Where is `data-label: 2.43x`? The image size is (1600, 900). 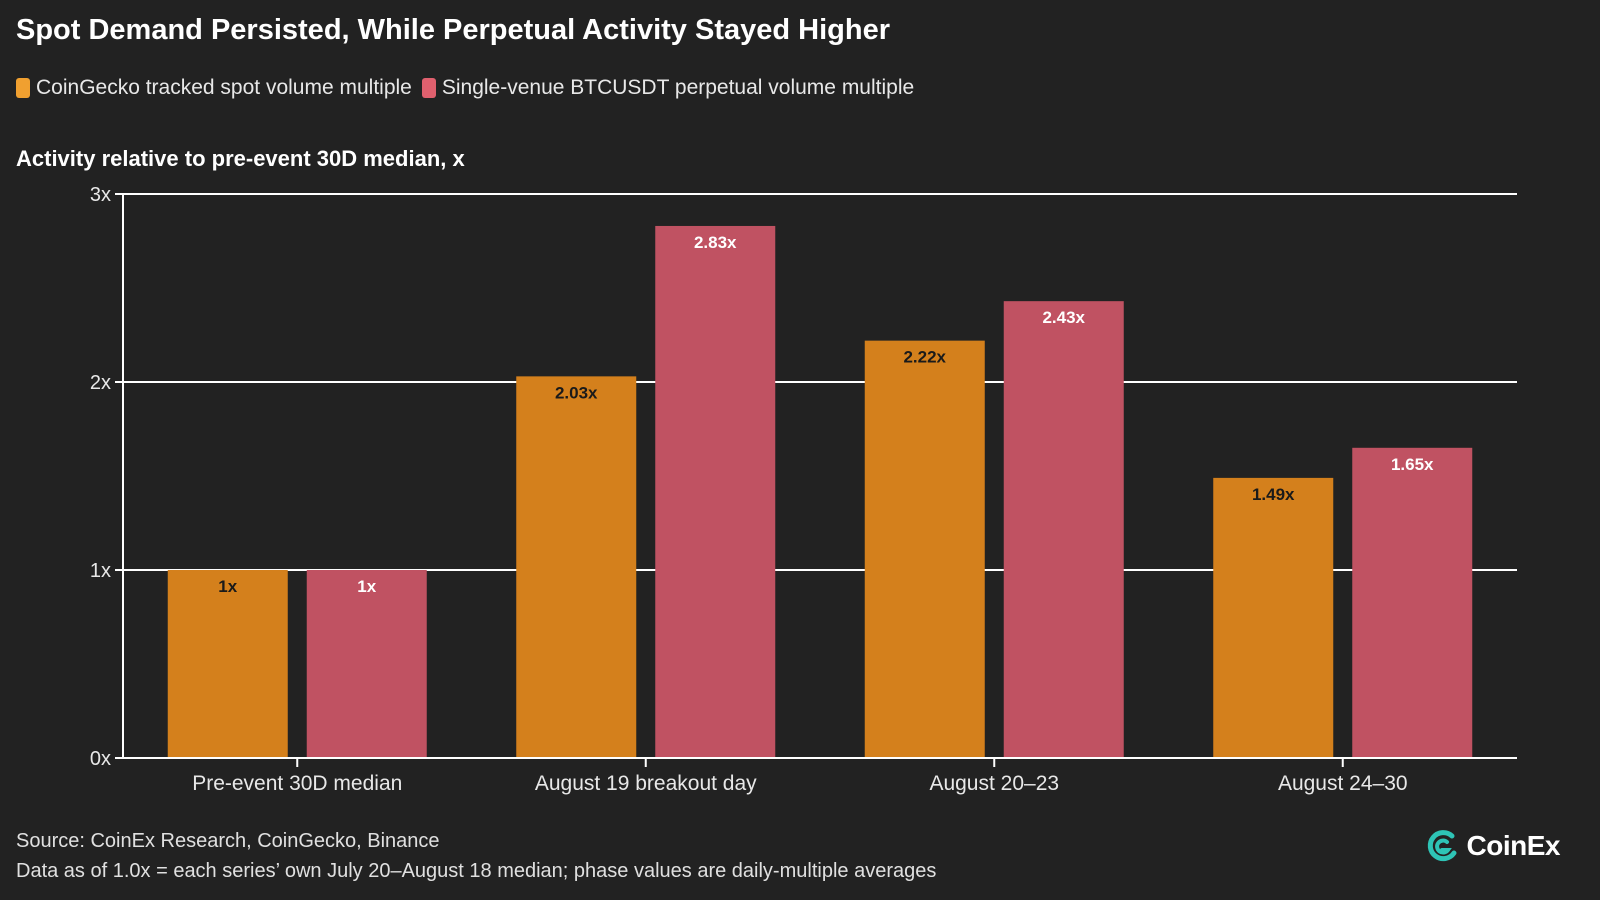 data-label: 2.43x is located at coordinates (1063, 317).